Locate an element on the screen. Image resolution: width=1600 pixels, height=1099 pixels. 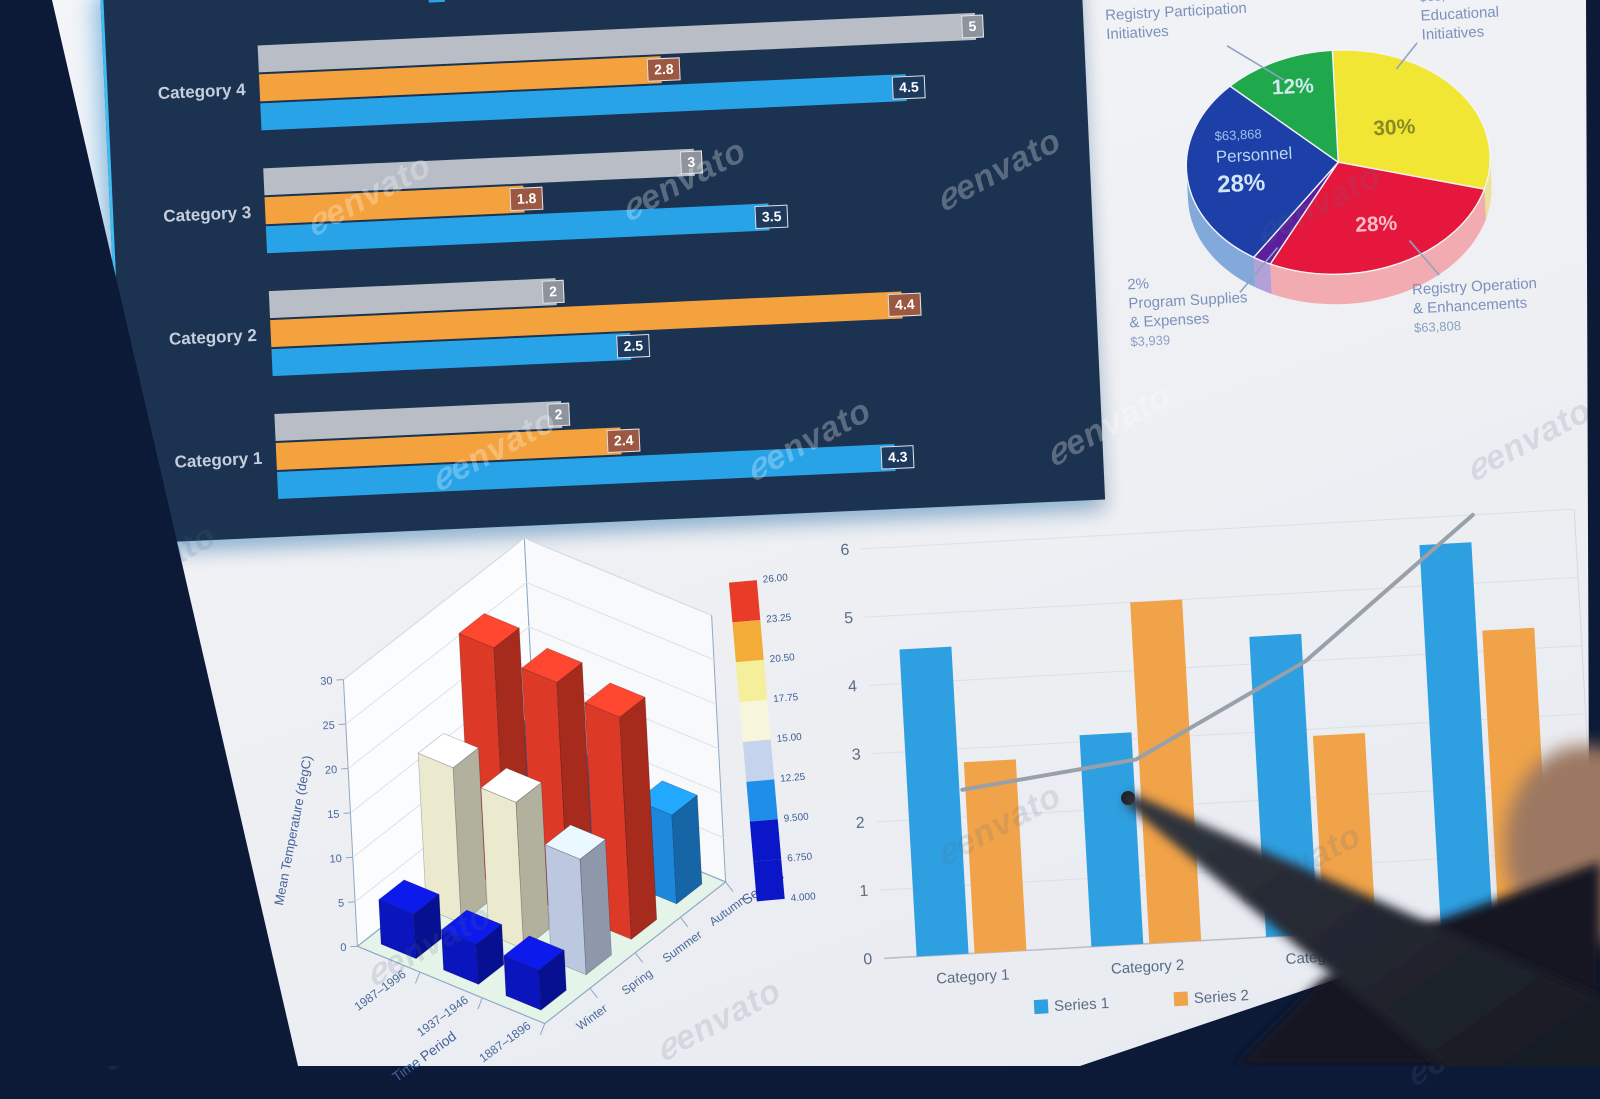
x-category-label: 1887–1896 is located at coordinates (505, 1041).